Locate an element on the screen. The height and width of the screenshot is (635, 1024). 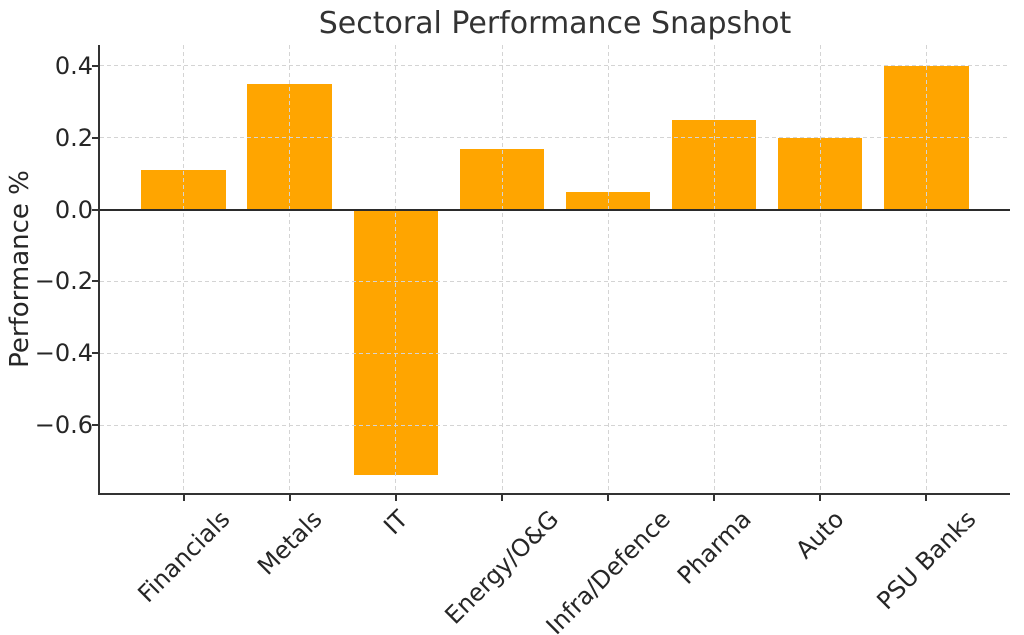
x-tick-label: Auto is located at coordinates (820, 535).